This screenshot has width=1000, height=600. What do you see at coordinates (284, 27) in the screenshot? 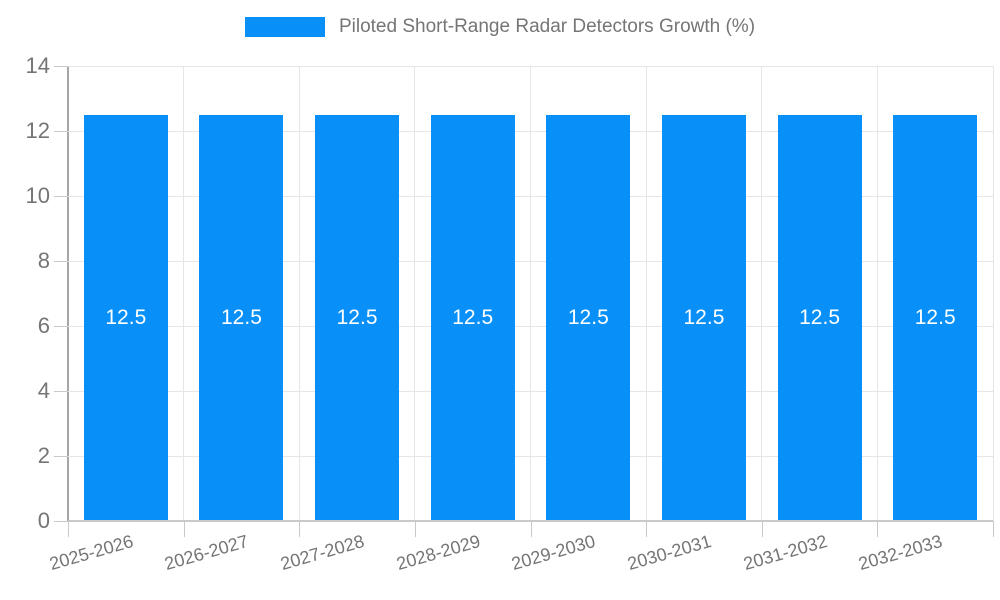
I see `legend-swatch` at bounding box center [284, 27].